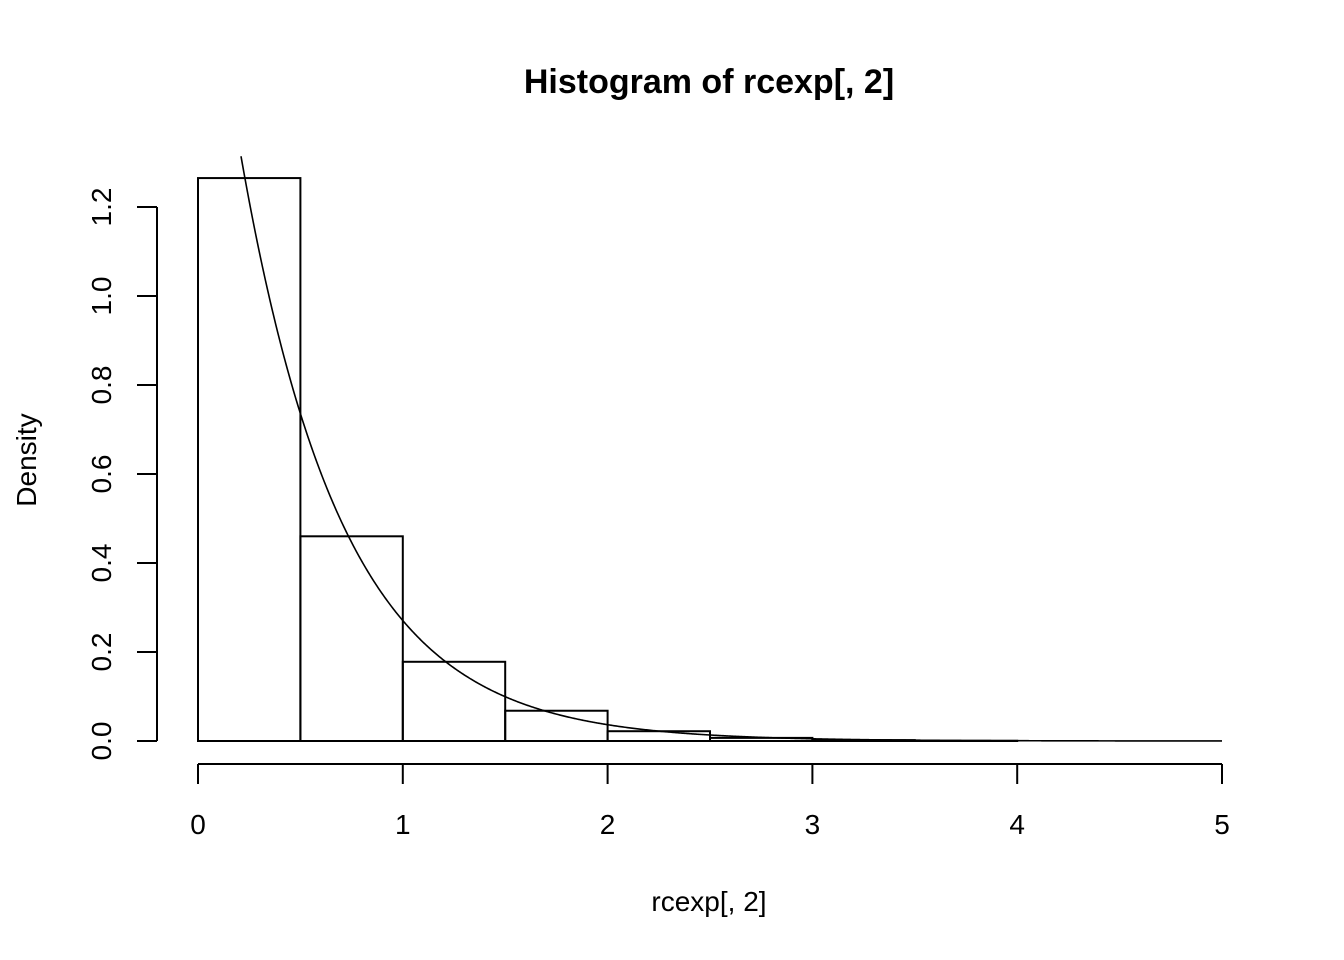 Image resolution: width=1344 pixels, height=960 pixels. Describe the element at coordinates (608, 824) in the screenshot. I see `x-tick-label: 2` at that location.